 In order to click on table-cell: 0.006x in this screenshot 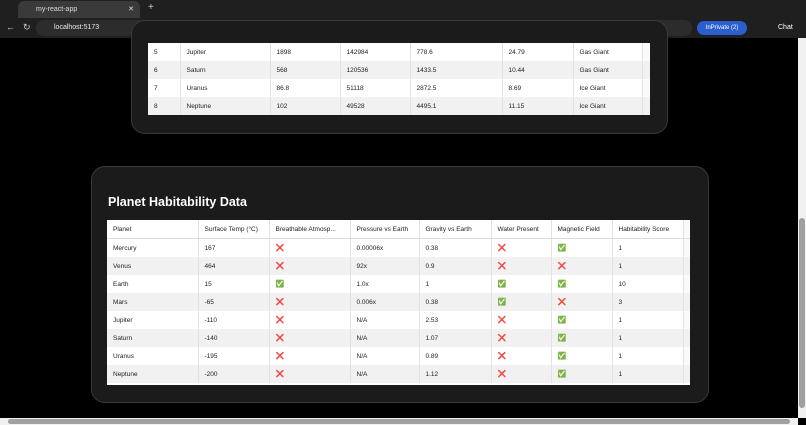, I will do `click(385, 302)`.